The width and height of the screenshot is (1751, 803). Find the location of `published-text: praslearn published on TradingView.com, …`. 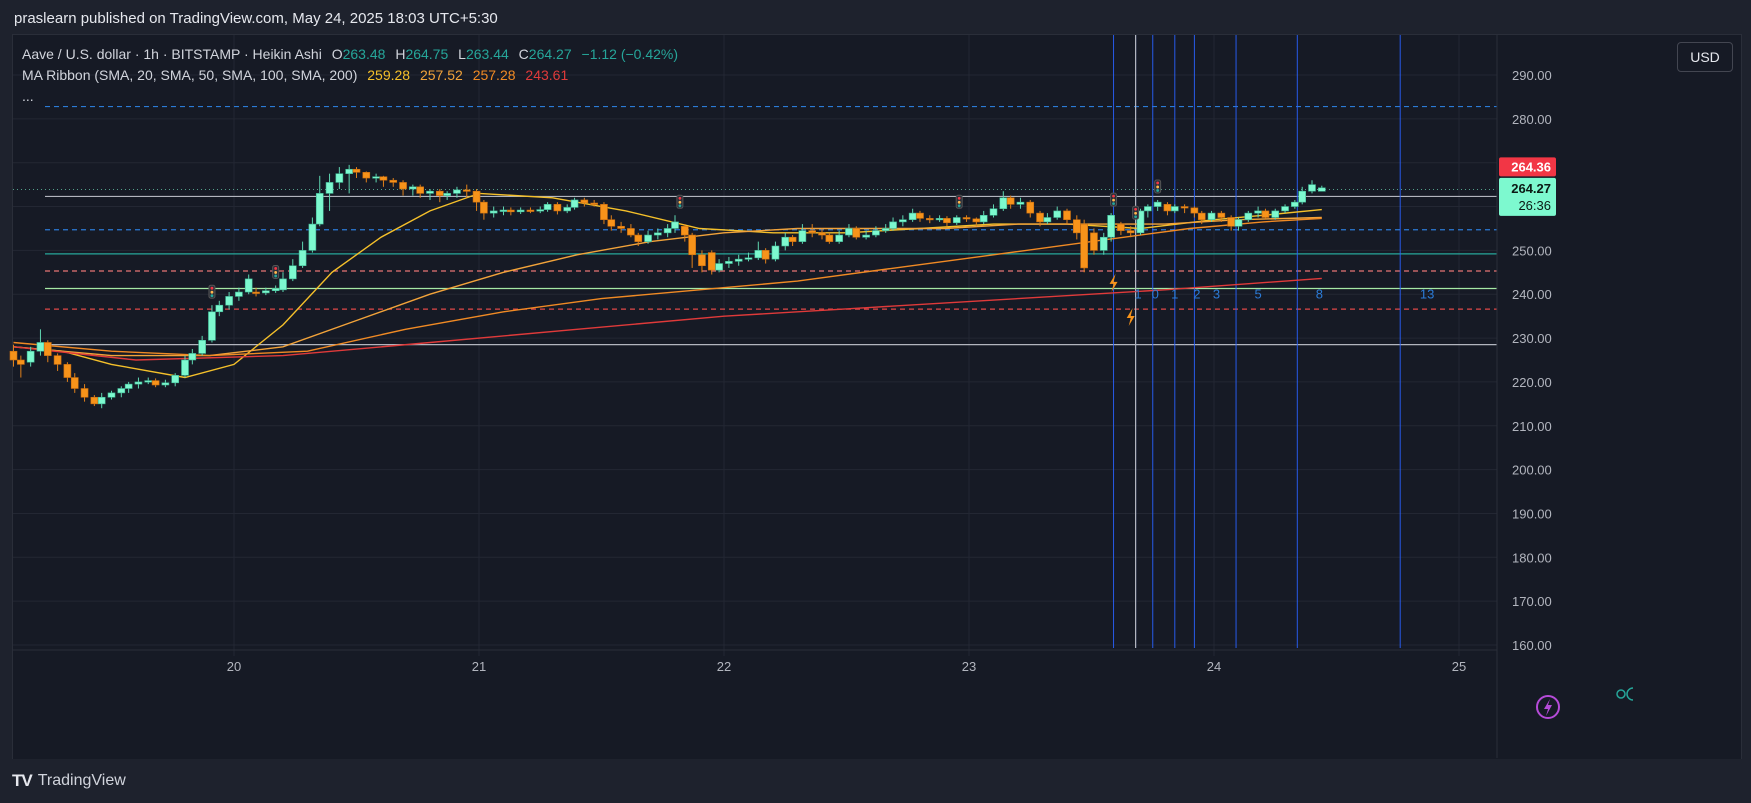

published-text: praslearn published on TradingView.com, … is located at coordinates (256, 18).